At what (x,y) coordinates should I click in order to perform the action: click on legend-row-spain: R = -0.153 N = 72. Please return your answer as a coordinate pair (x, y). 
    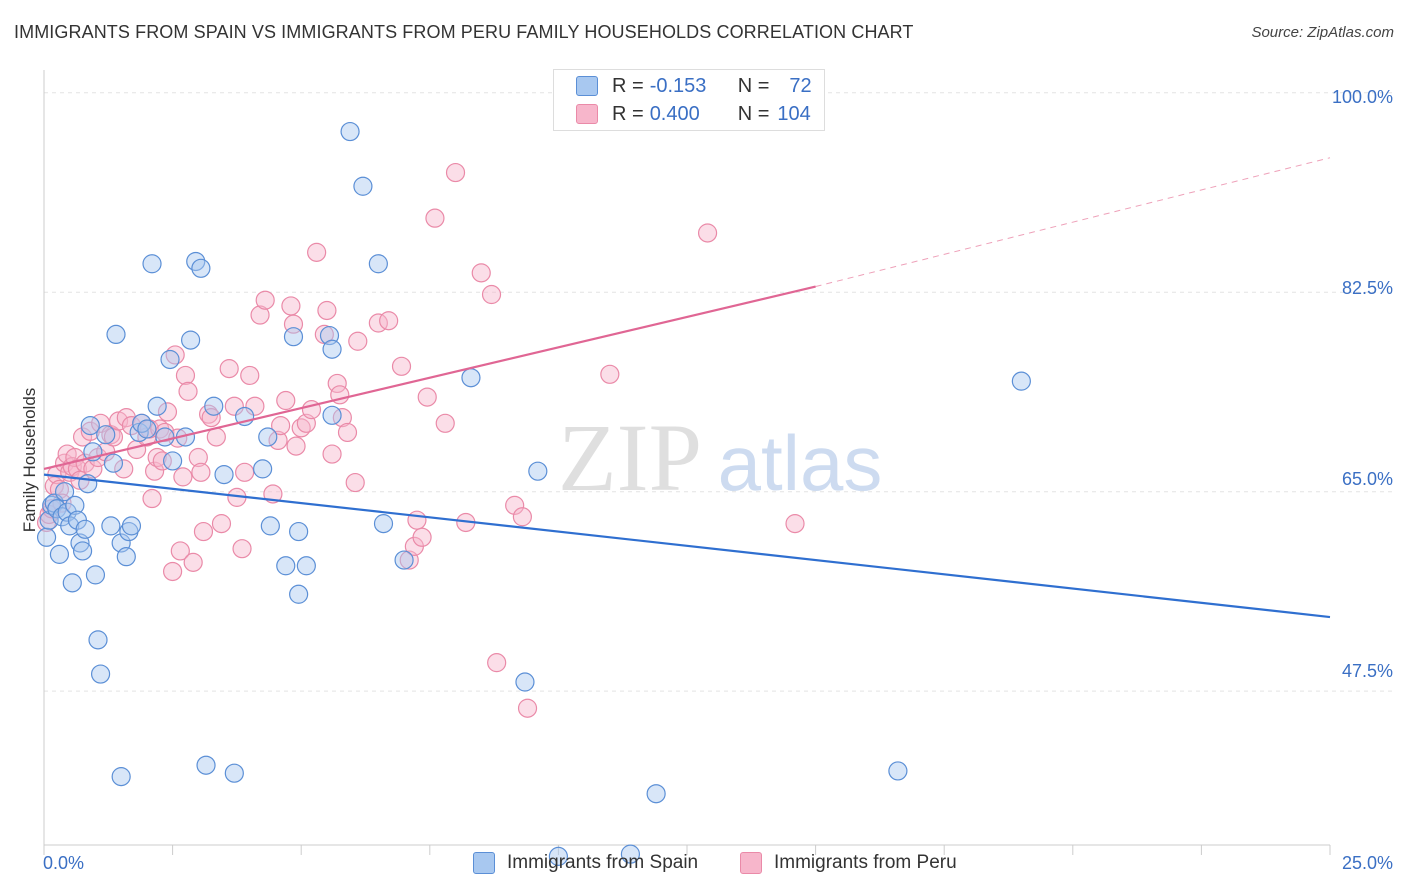
    Looking at the image, I should click on (694, 86).